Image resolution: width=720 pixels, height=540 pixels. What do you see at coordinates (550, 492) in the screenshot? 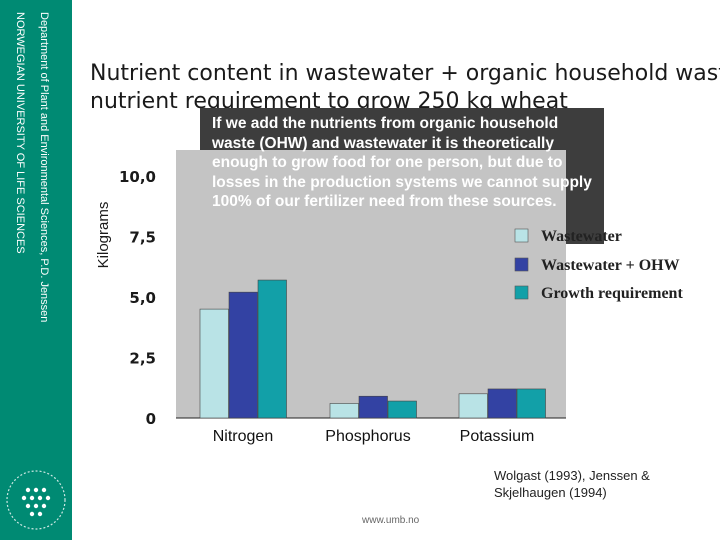
I see `source-line-2: Skjelhaugen (1994)` at bounding box center [550, 492].